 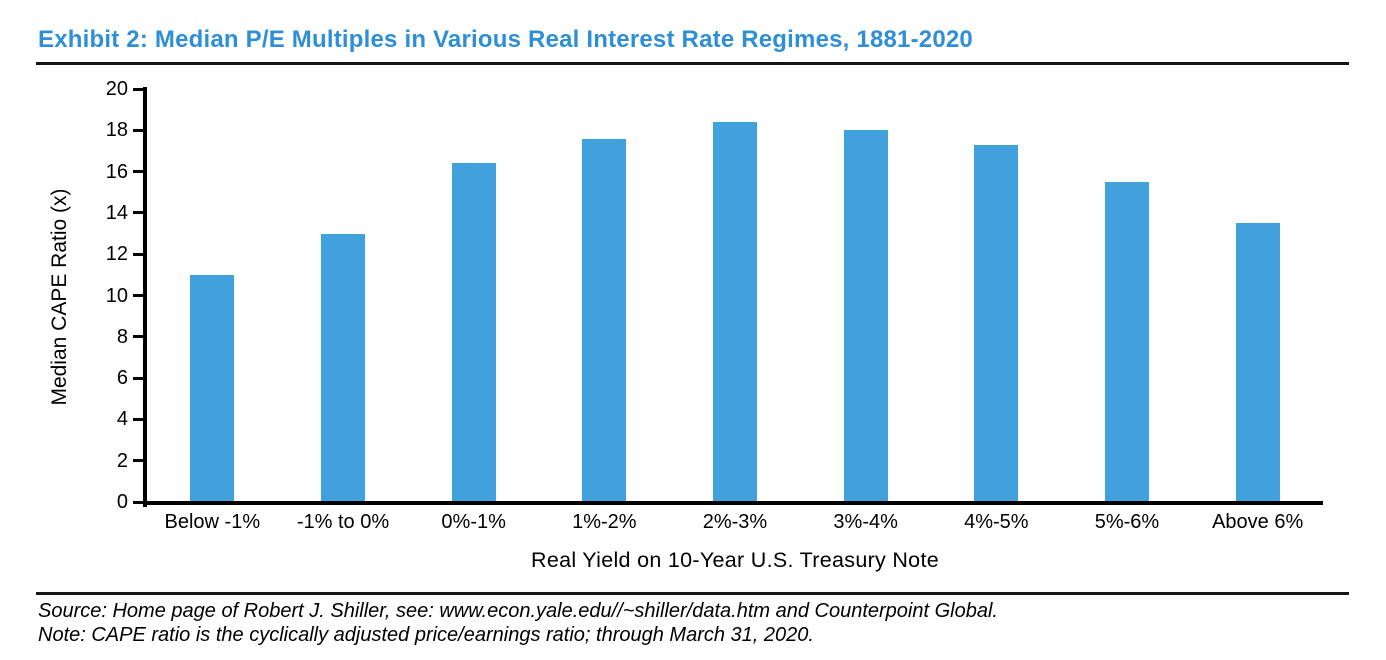 What do you see at coordinates (692, 63) in the screenshot?
I see `title-divider-line` at bounding box center [692, 63].